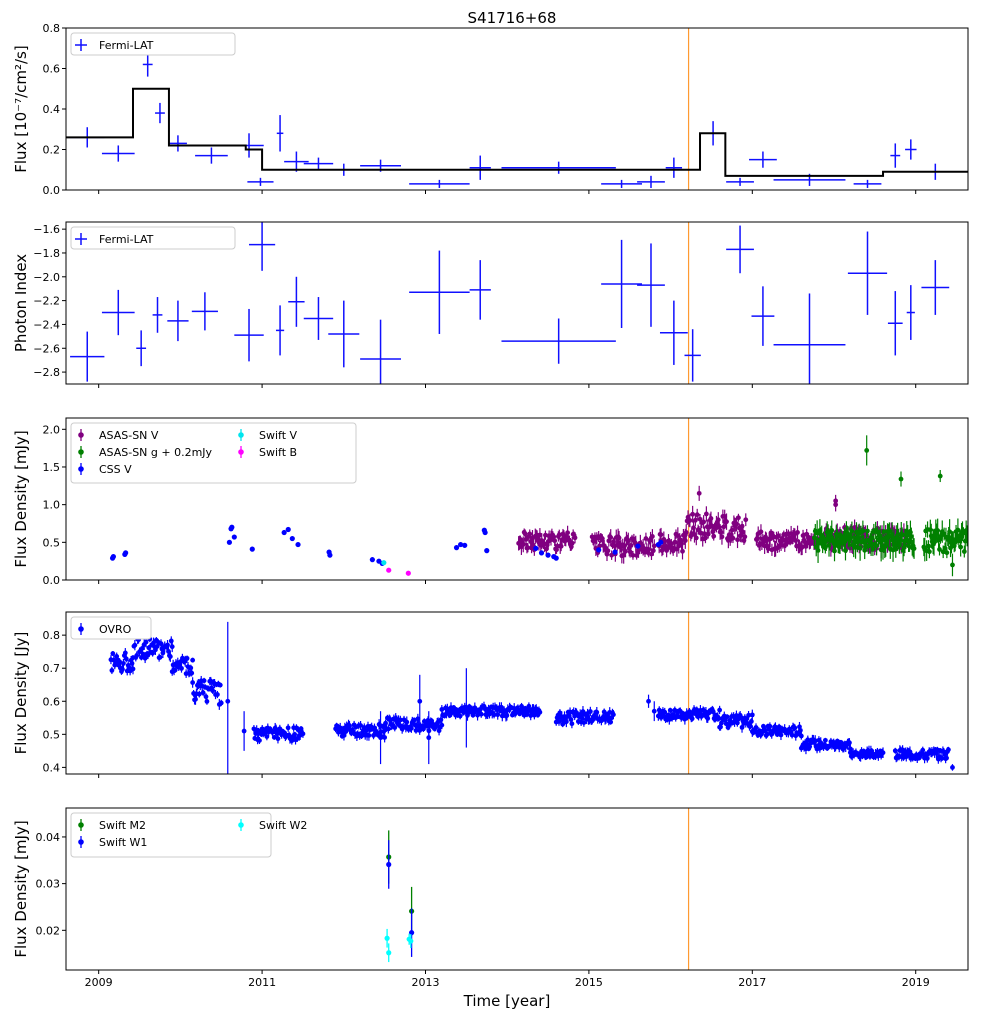 The image size is (981, 1019). I want to click on x-axis-label: Time [year], so click(507, 1001).